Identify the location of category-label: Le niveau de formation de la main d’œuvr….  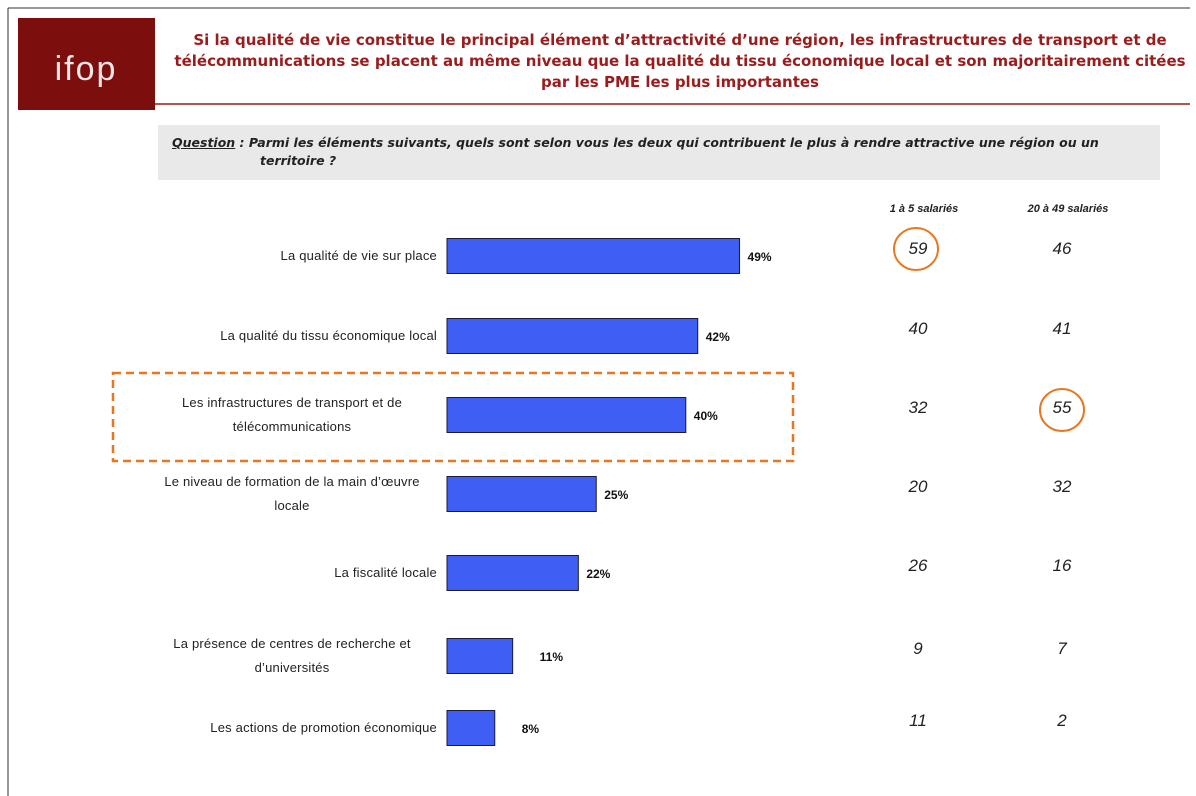
(292, 493).